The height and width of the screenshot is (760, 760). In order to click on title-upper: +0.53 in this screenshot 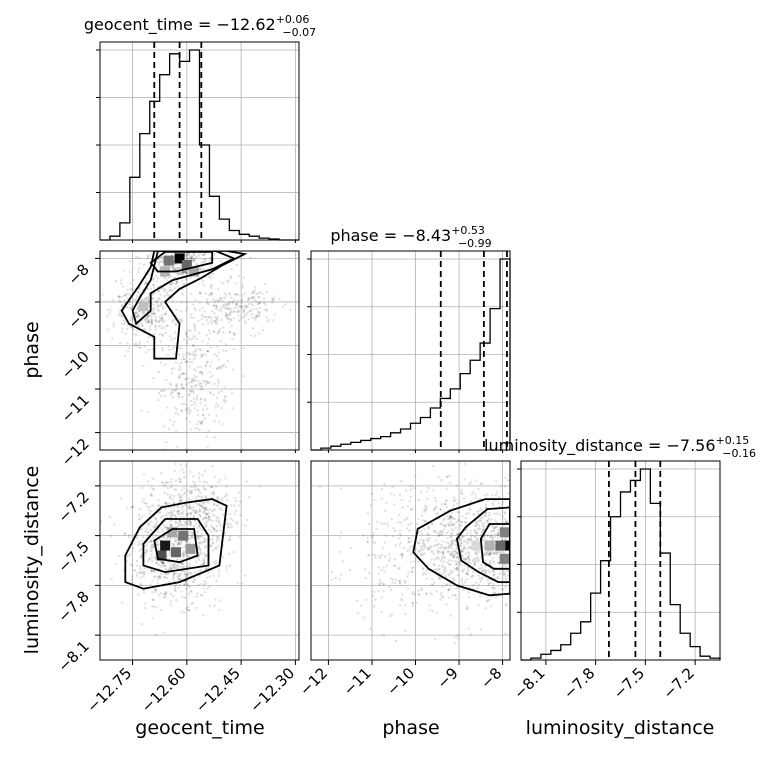, I will do `click(468, 230)`.